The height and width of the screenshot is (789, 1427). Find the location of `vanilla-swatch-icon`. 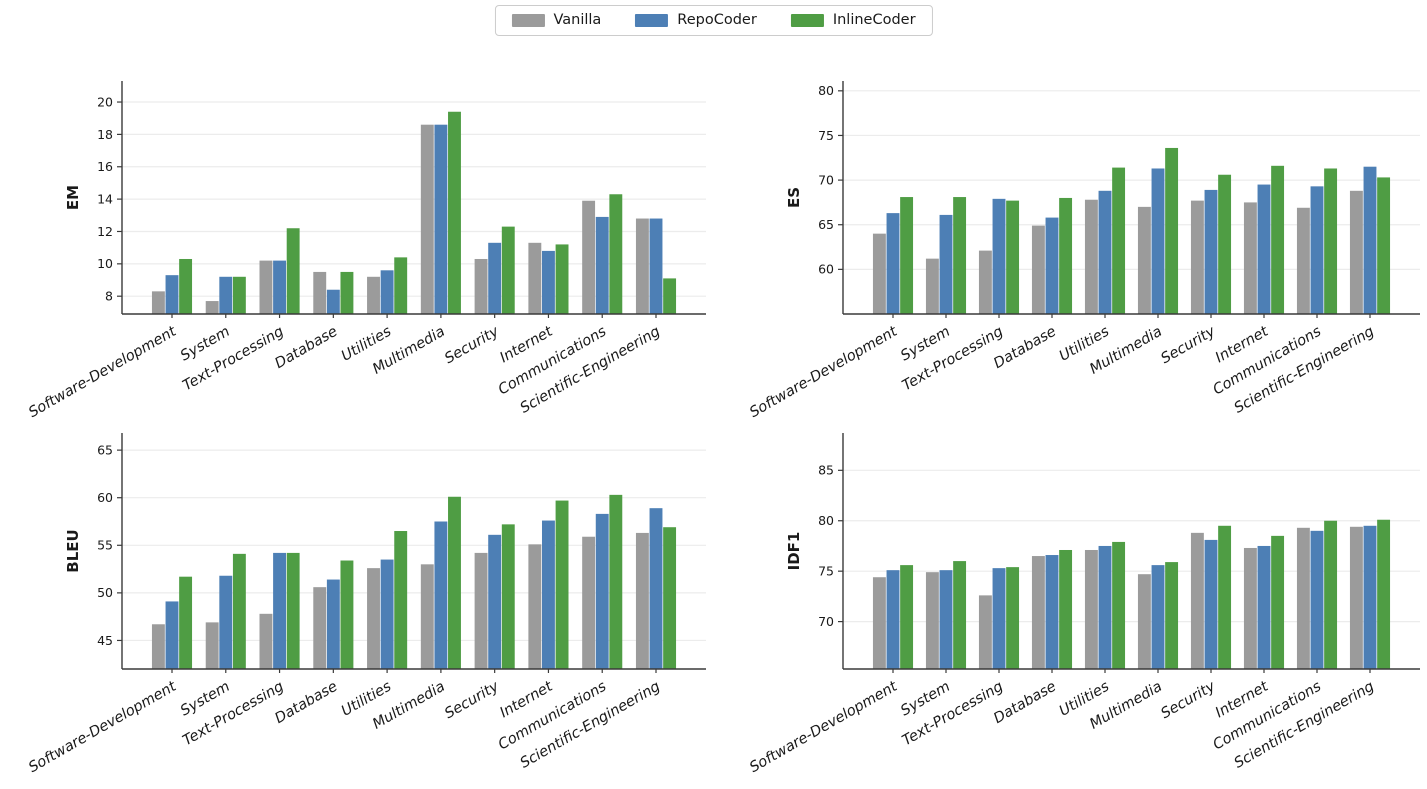

vanilla-swatch-icon is located at coordinates (528, 20).